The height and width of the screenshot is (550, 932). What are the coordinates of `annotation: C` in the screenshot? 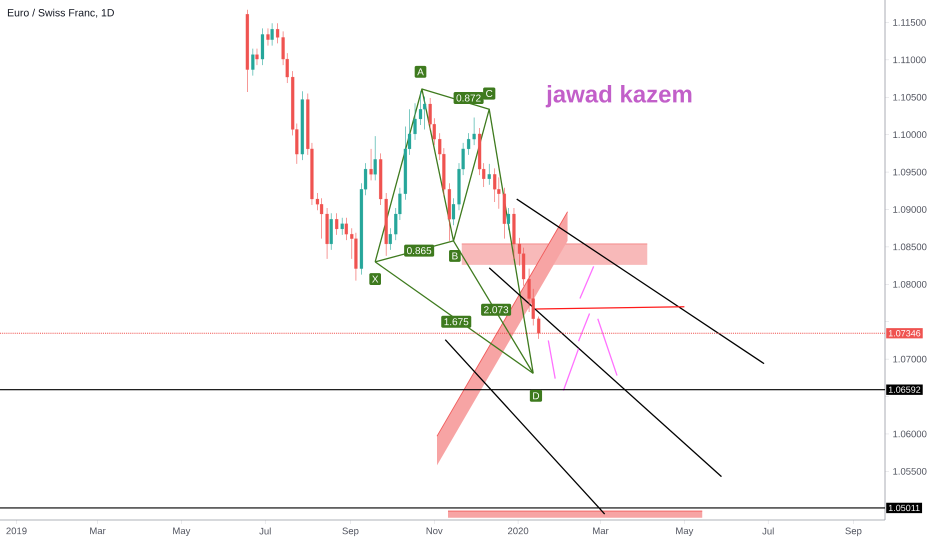 It's located at (489, 94).